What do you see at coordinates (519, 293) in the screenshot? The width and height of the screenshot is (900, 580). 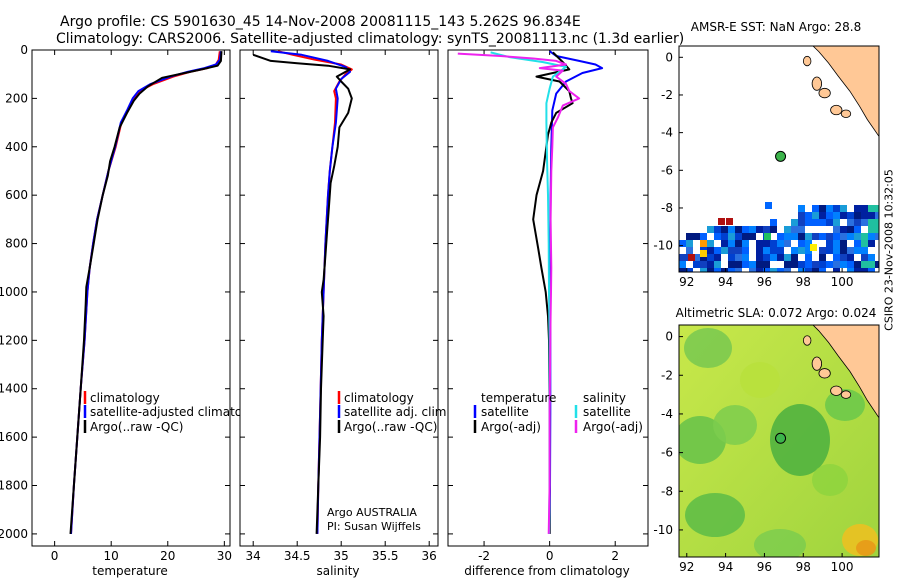 I see `series-line-salinity-argo-adj-` at bounding box center [519, 293].